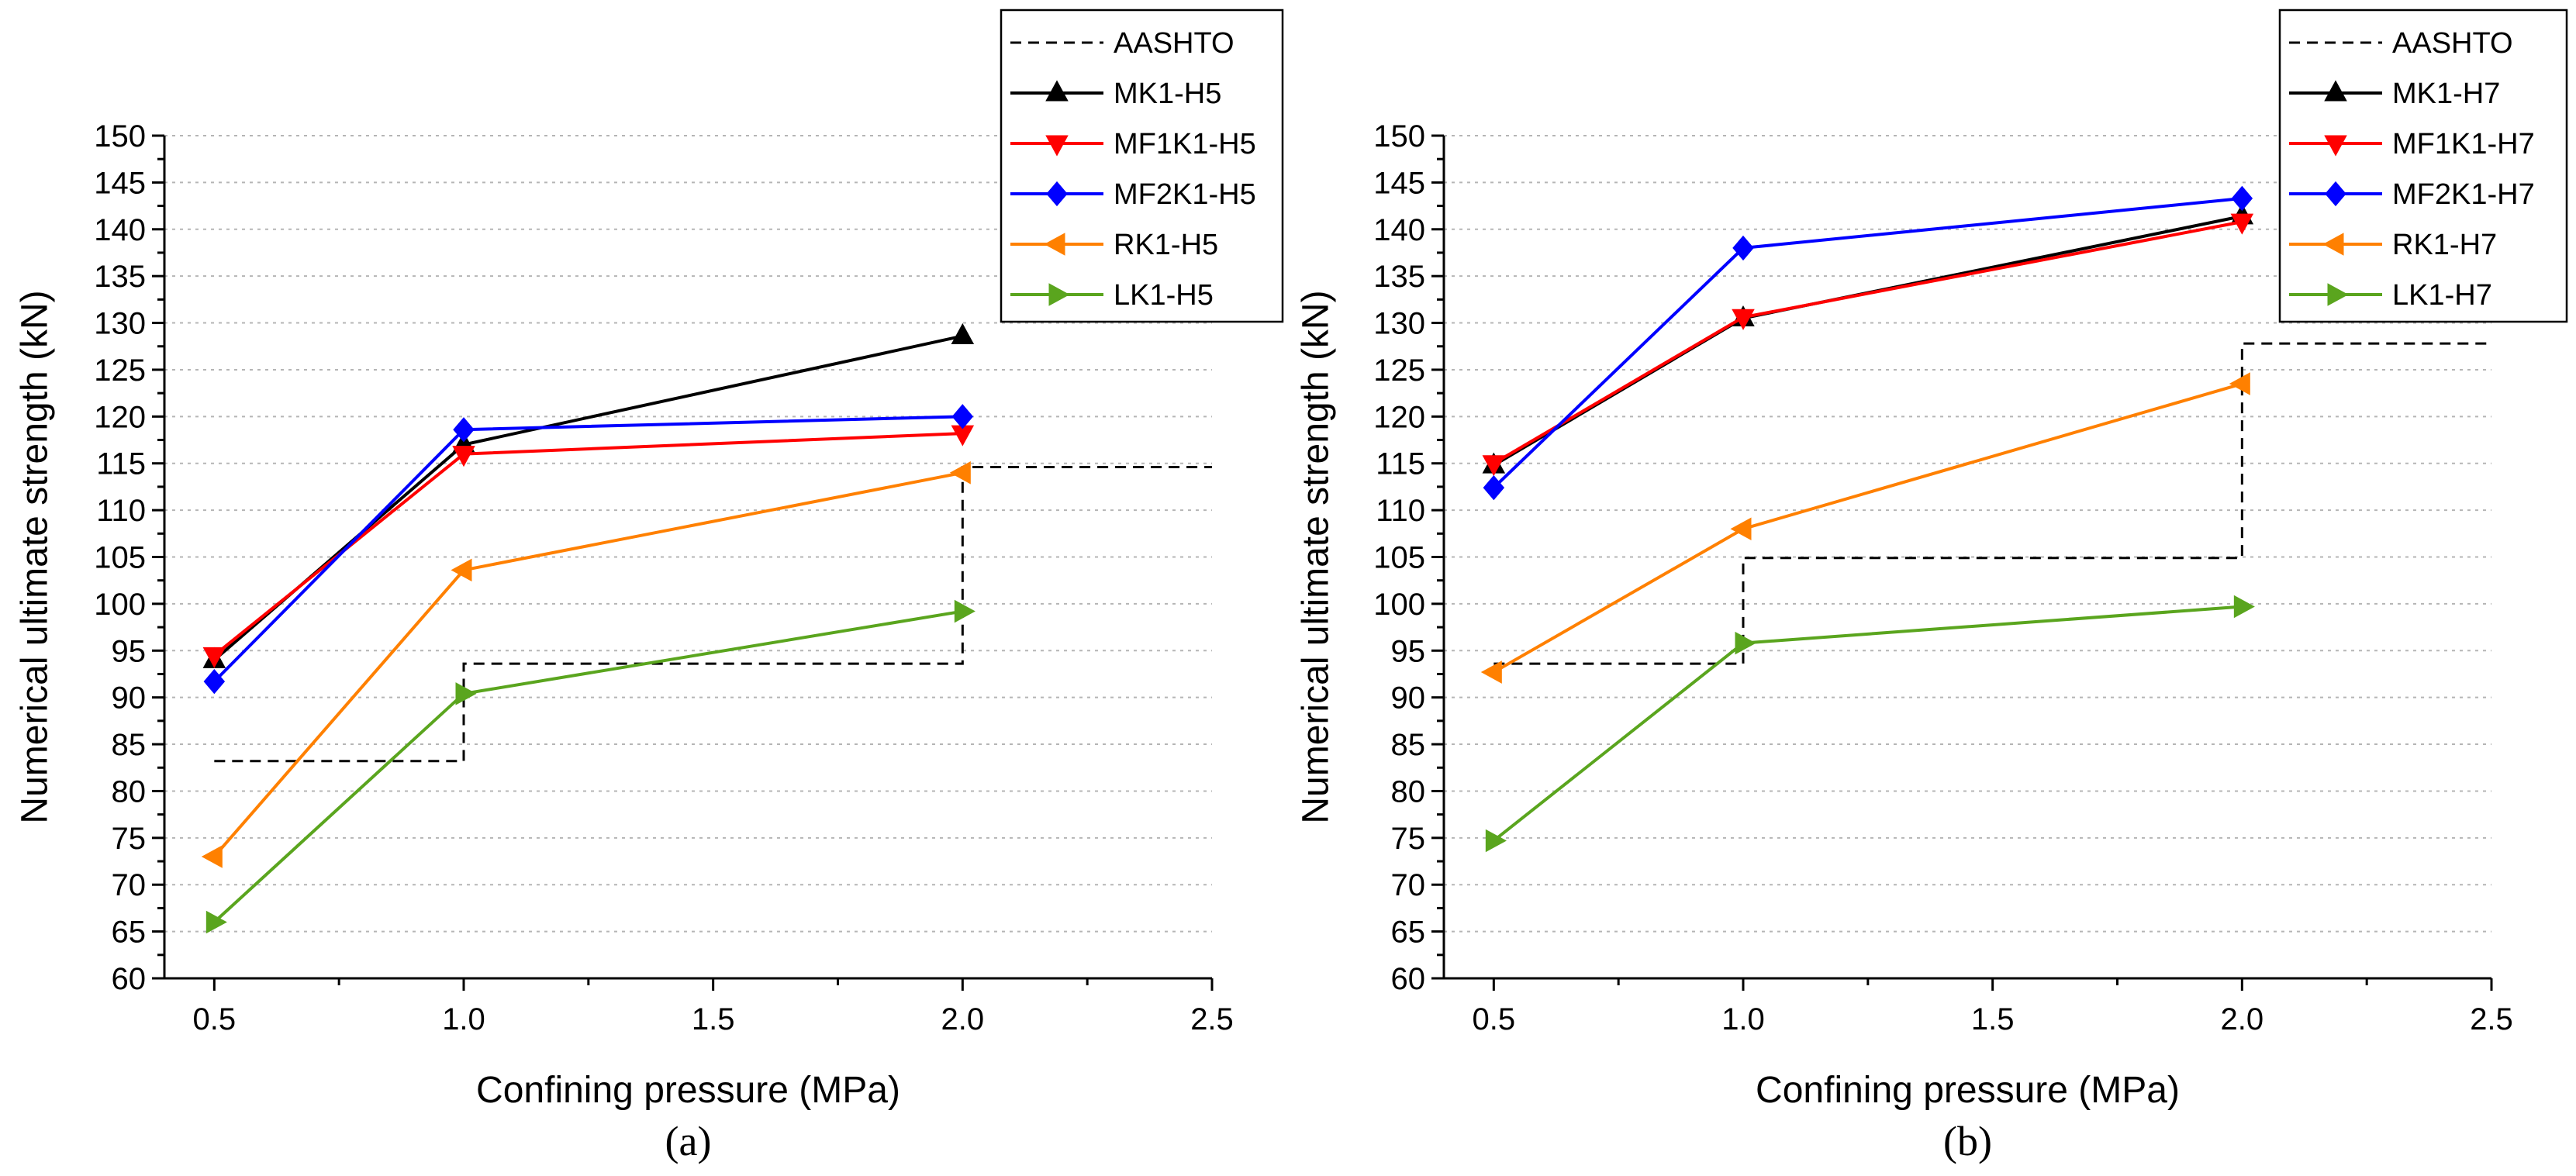 This screenshot has height=1176, width=2576. What do you see at coordinates (129, 745) in the screenshot?
I see `panel-a-y-tick-label: 85` at bounding box center [129, 745].